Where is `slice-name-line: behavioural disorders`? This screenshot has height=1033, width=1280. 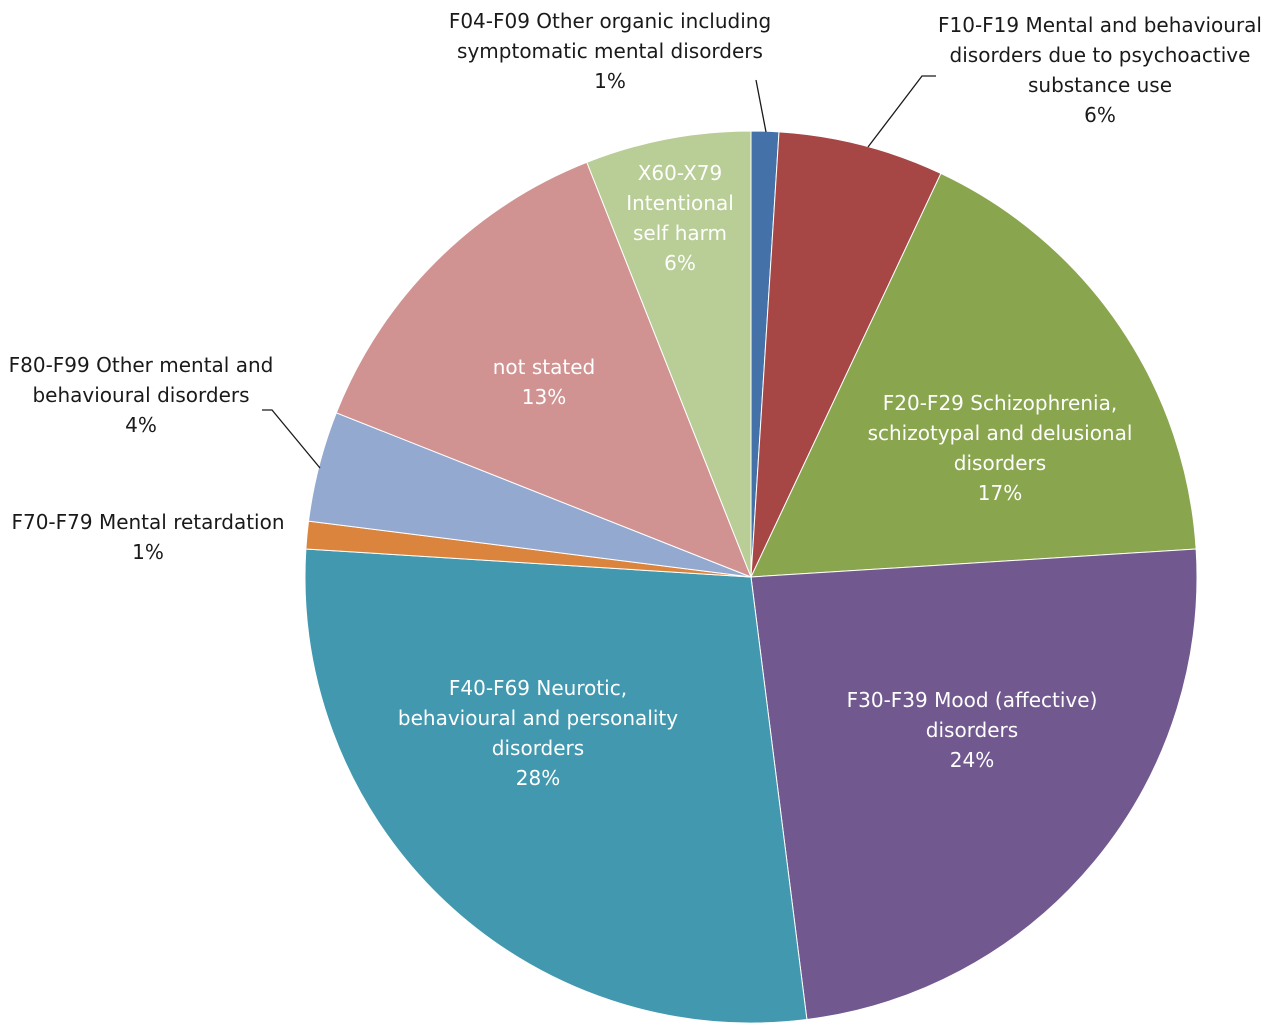 slice-name-line: behavioural disorders is located at coordinates (140, 395).